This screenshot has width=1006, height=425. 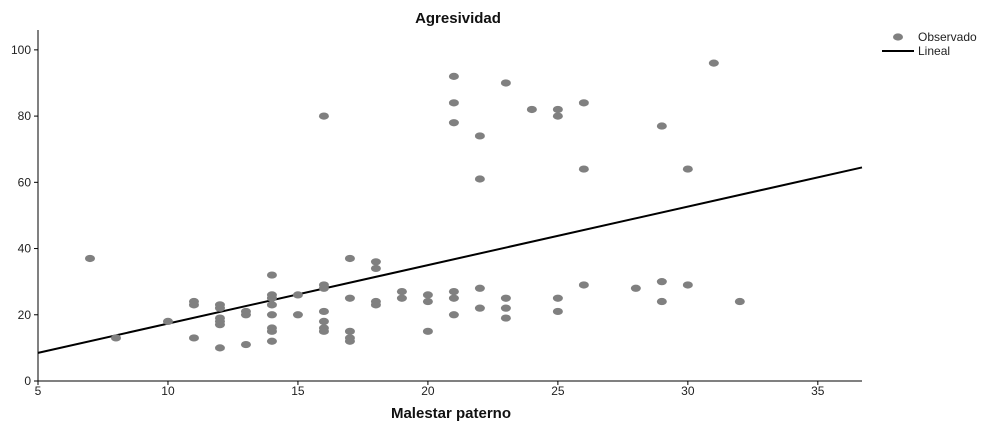 I want to click on legend-label-lineal: Lineal, so click(x=934, y=51).